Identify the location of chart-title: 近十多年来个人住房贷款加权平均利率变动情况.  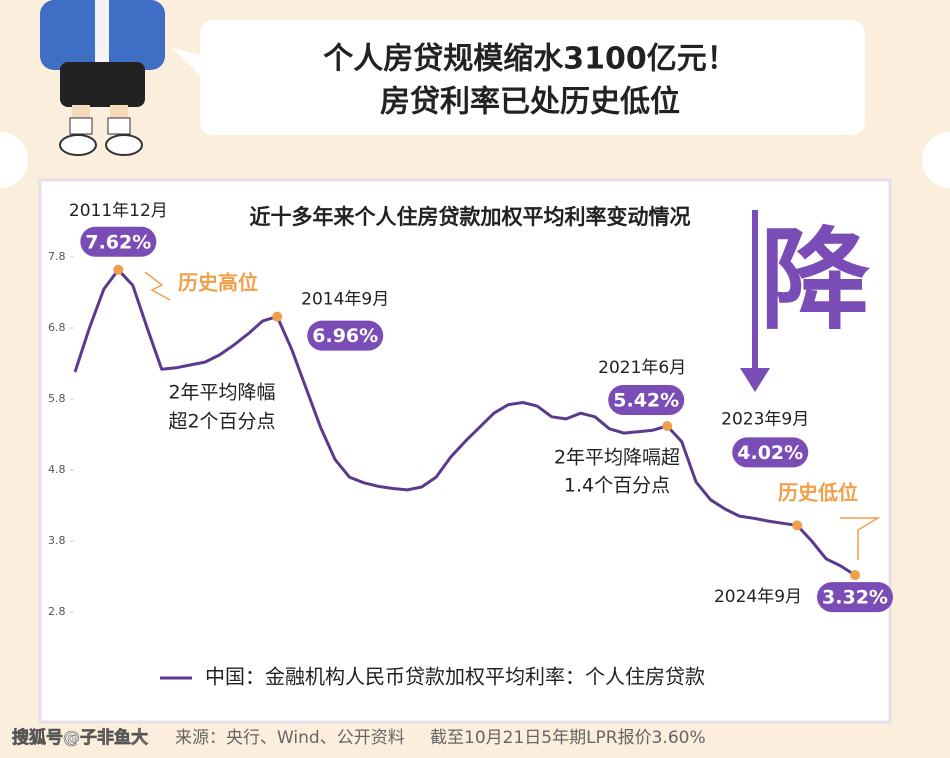
(470, 217).